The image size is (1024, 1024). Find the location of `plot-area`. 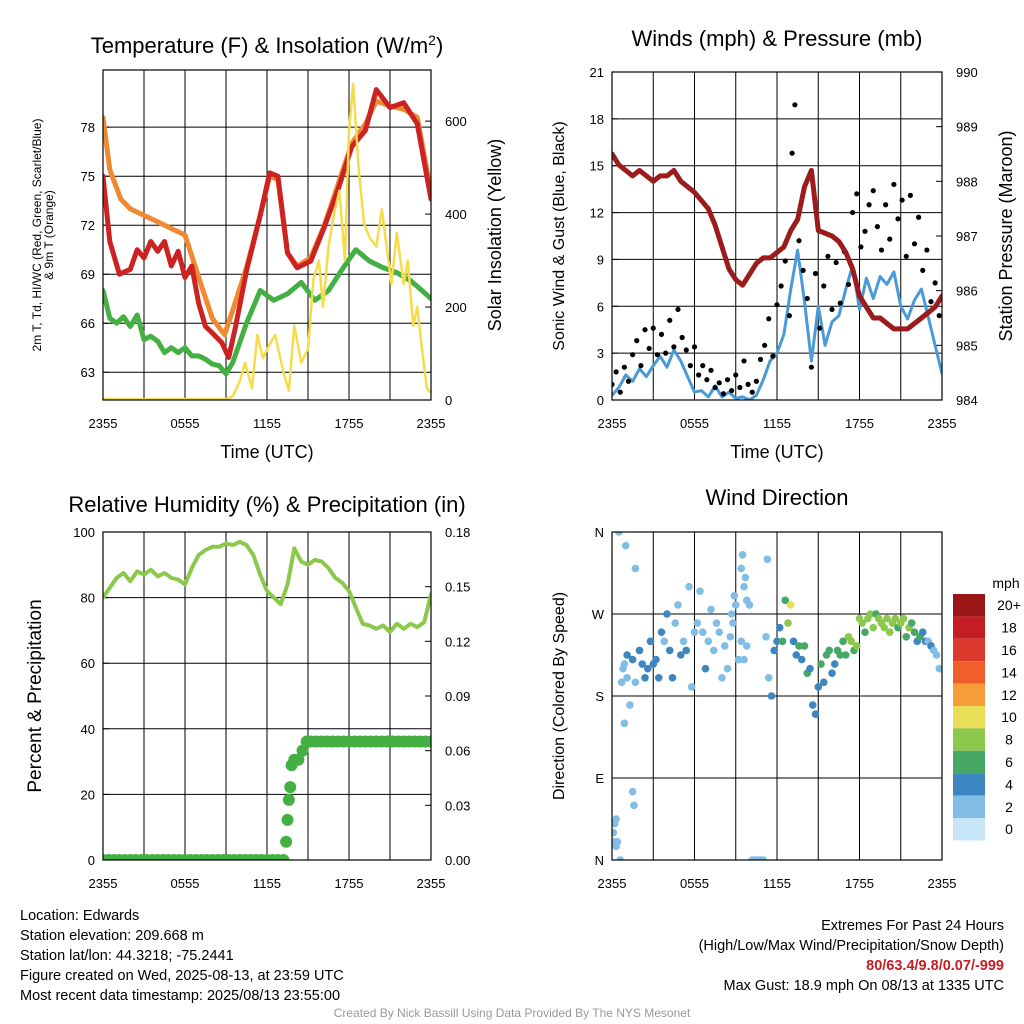

plot-area is located at coordinates (267, 241).